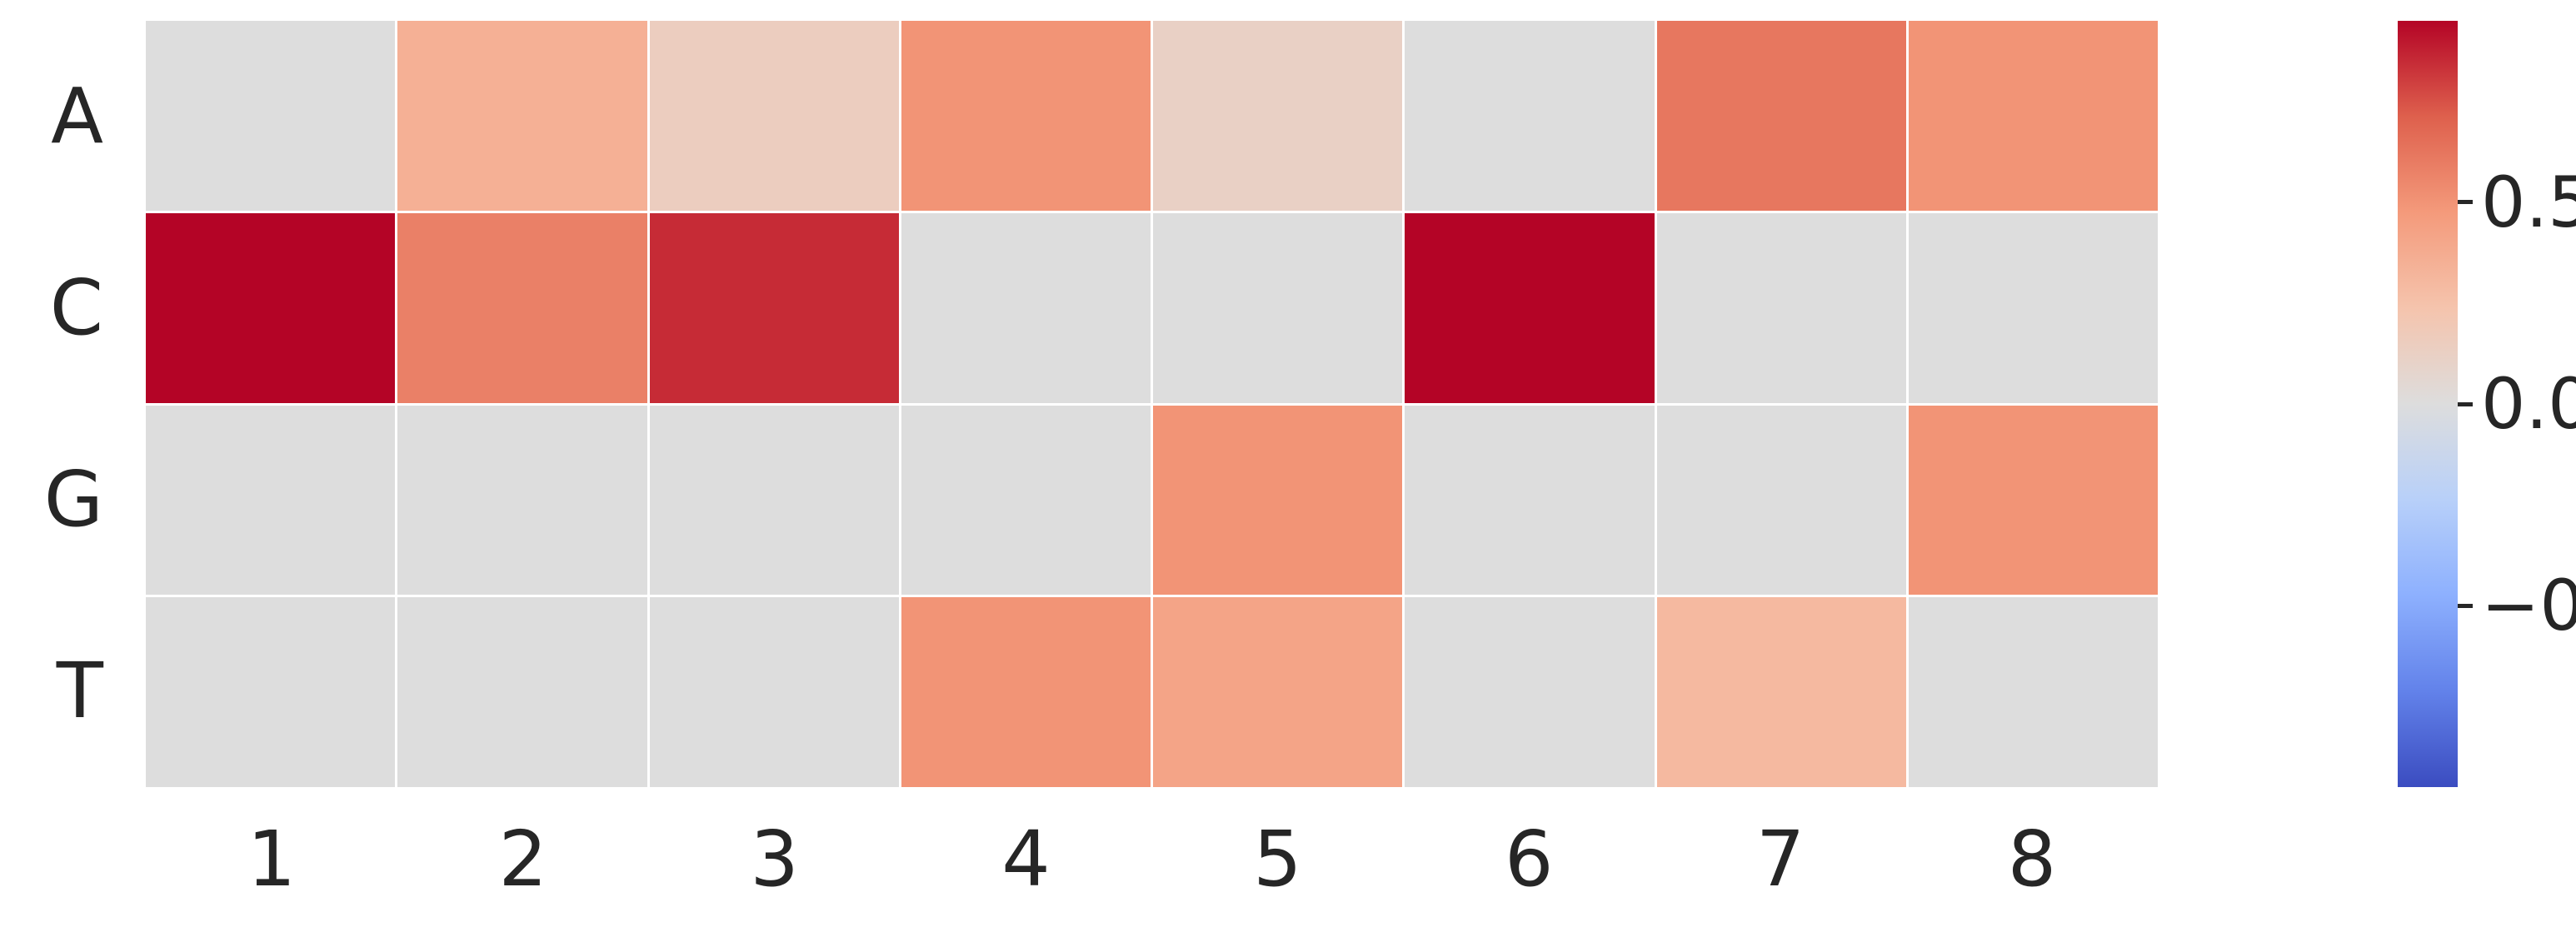 This screenshot has height=942, width=2576. I want to click on colorbar-tick-label: 0.5, so click(2528, 202).